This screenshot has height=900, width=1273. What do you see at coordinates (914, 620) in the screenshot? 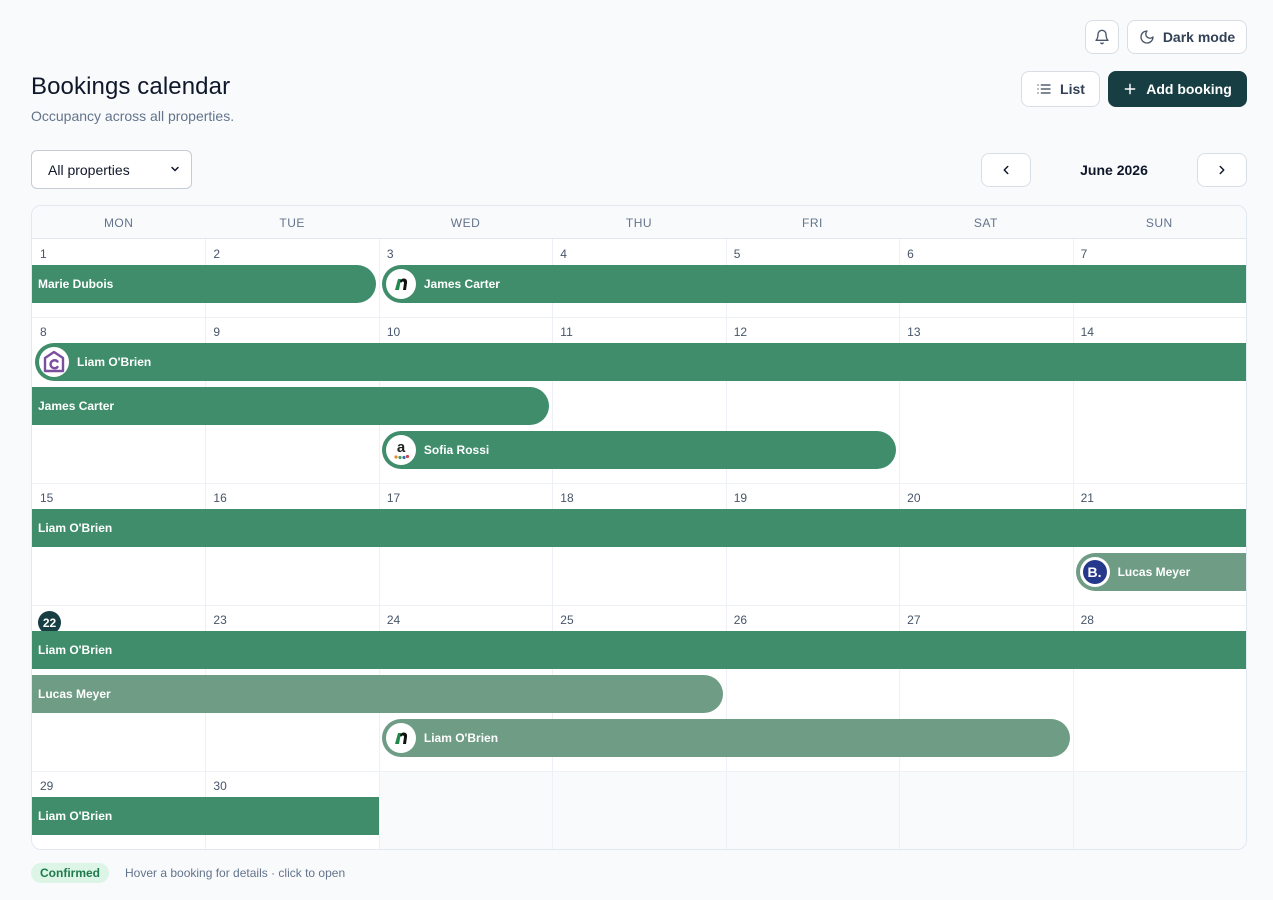
I see `day-number: 27` at bounding box center [914, 620].